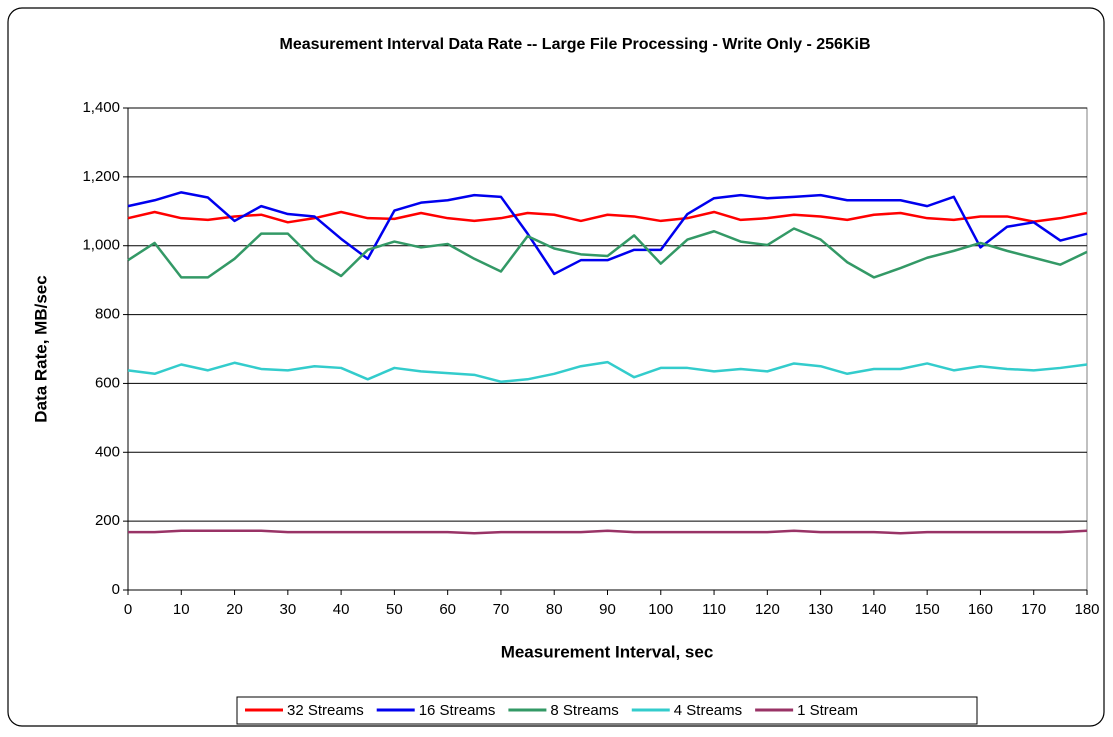 The height and width of the screenshot is (737, 1113). I want to click on y-axis-label: Data Rate, MB/sec, so click(40, 348).